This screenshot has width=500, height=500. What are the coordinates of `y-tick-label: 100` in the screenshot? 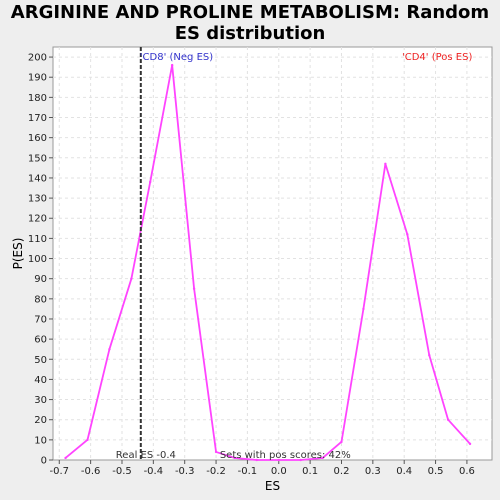 It's located at (37, 259).